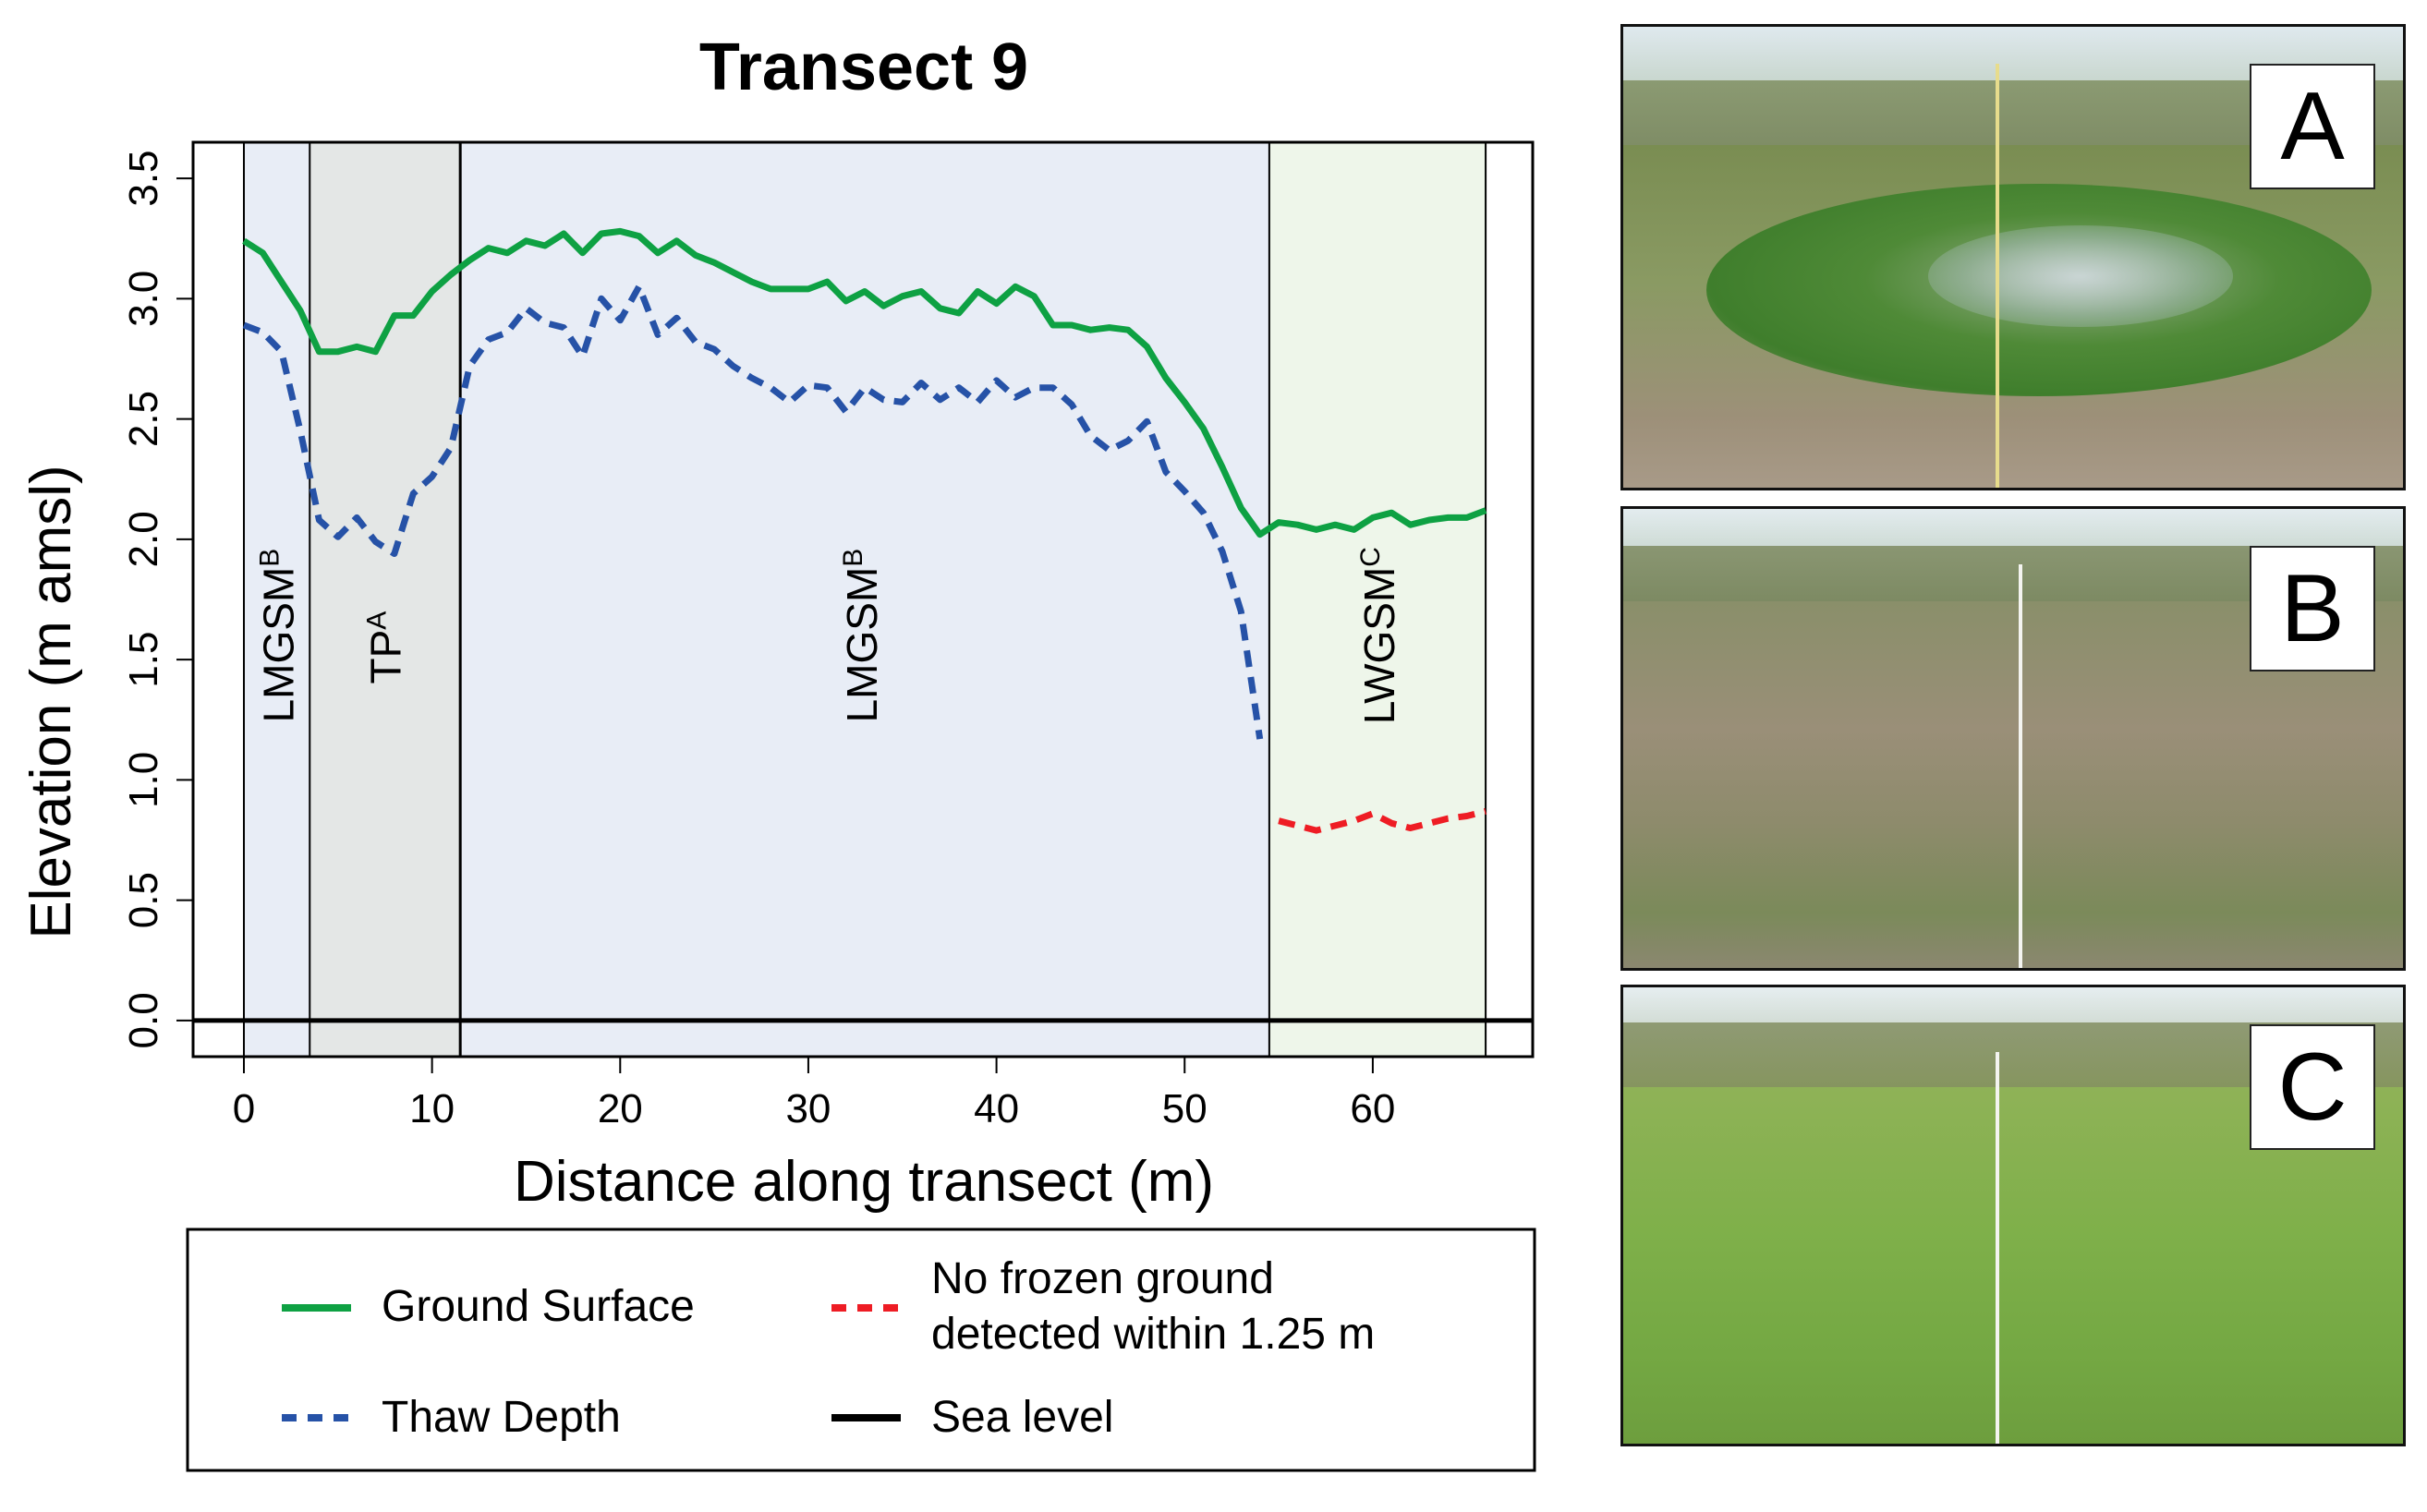 The width and height of the screenshot is (2427, 1512). What do you see at coordinates (51, 701) in the screenshot?
I see `y-axis-label: Elevation (m amsl)` at bounding box center [51, 701].